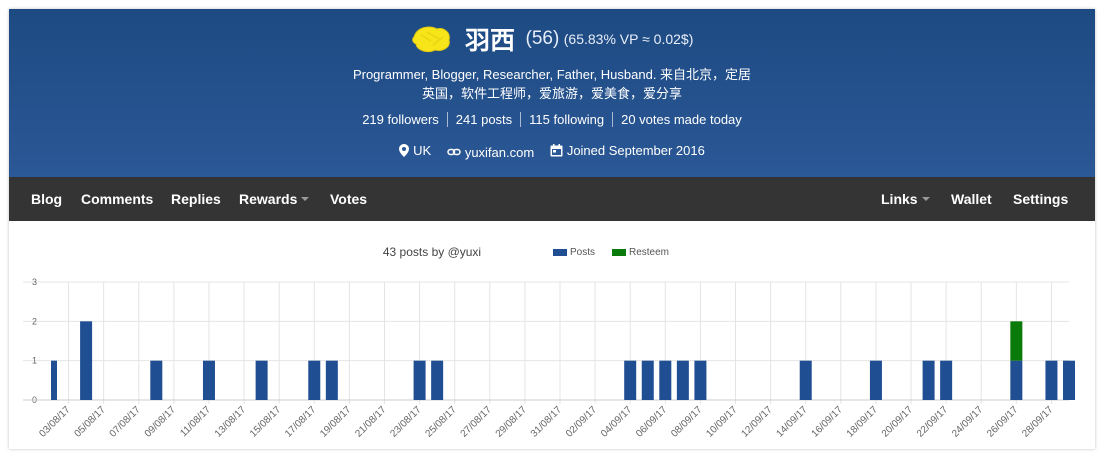  I want to click on joined-text: Joined September 2016, so click(635, 150).